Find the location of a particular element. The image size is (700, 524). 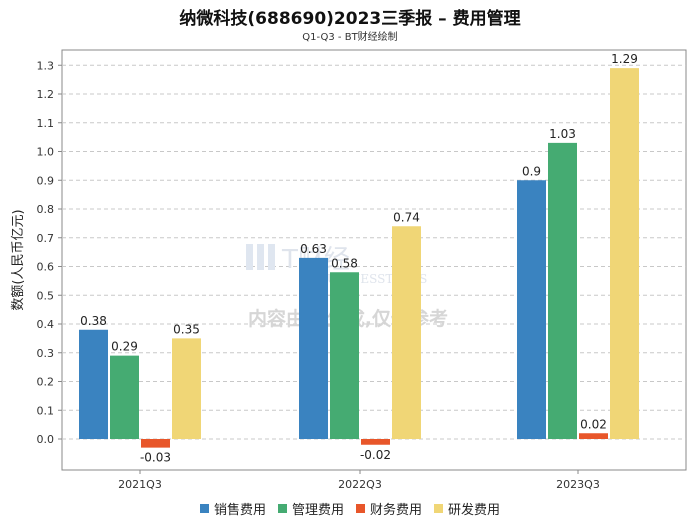

legend-item: 财务费用 is located at coordinates (389, 508).